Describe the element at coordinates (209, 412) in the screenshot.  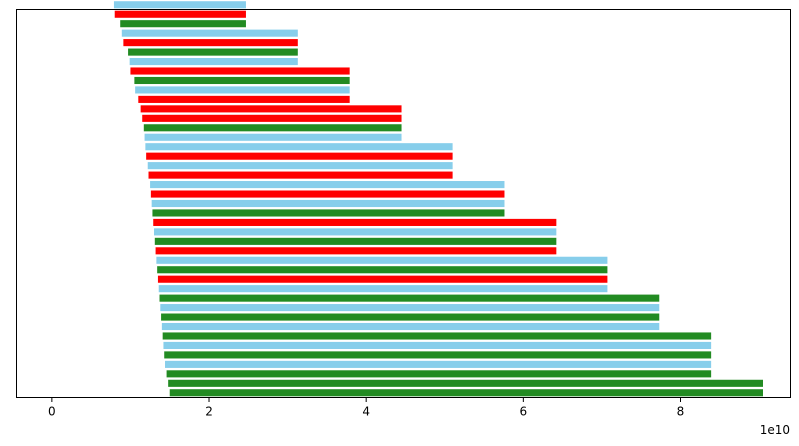
I see `x-tick-label: 2` at that location.